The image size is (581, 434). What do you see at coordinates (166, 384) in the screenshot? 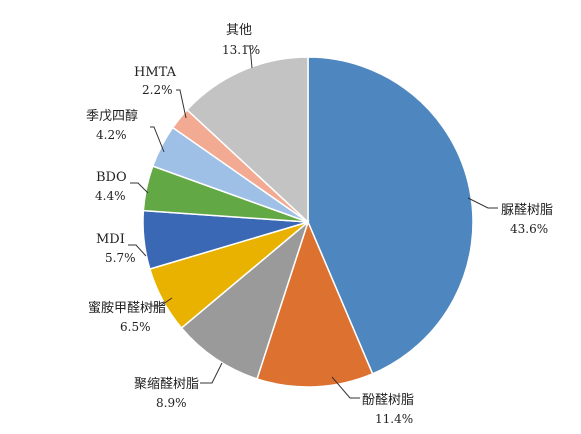
I see `slice-name-label: 聚缩醛树脂` at bounding box center [166, 384].